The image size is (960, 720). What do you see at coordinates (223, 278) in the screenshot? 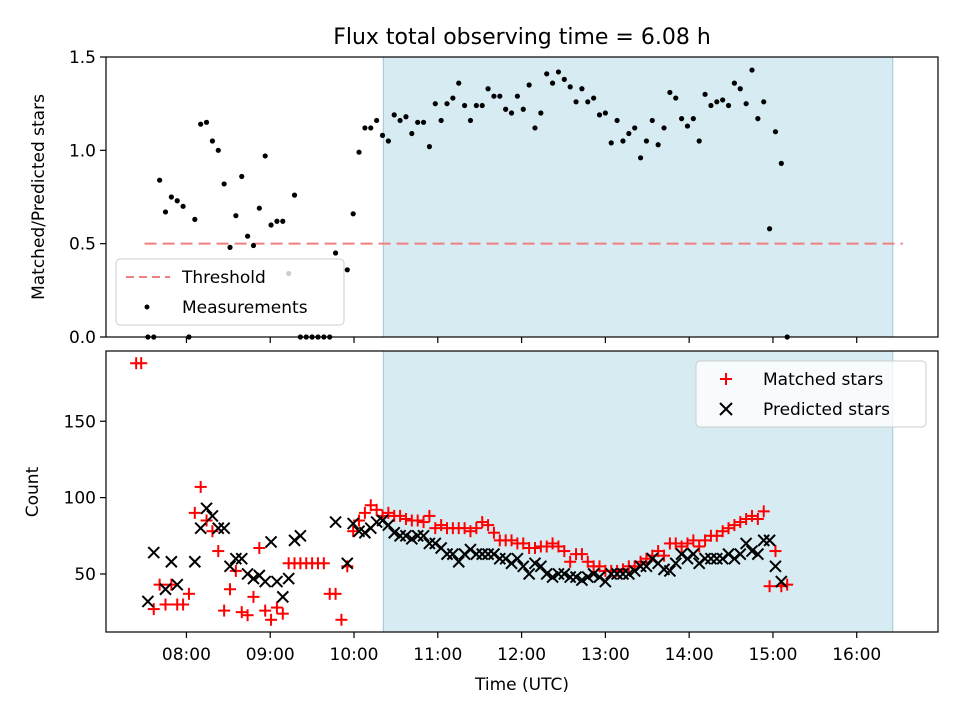
I see `legend-threshold-label: Threshold` at bounding box center [223, 278].